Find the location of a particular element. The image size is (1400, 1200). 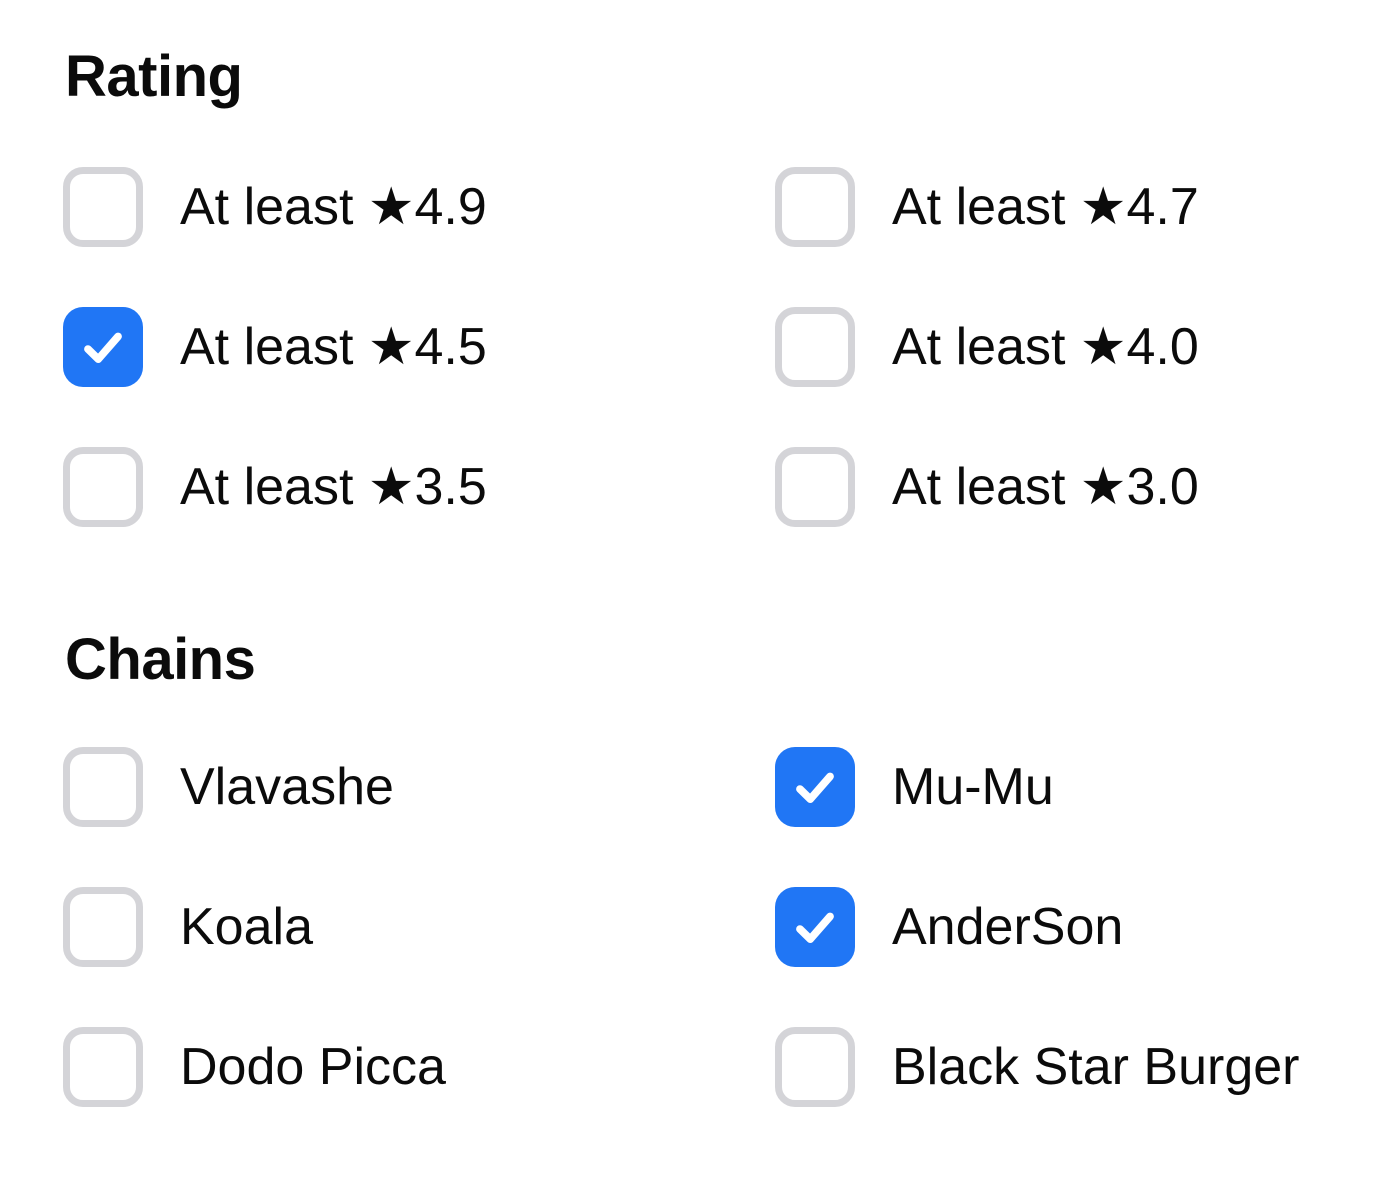

option-label: At least ★3.5 is located at coordinates (333, 486).